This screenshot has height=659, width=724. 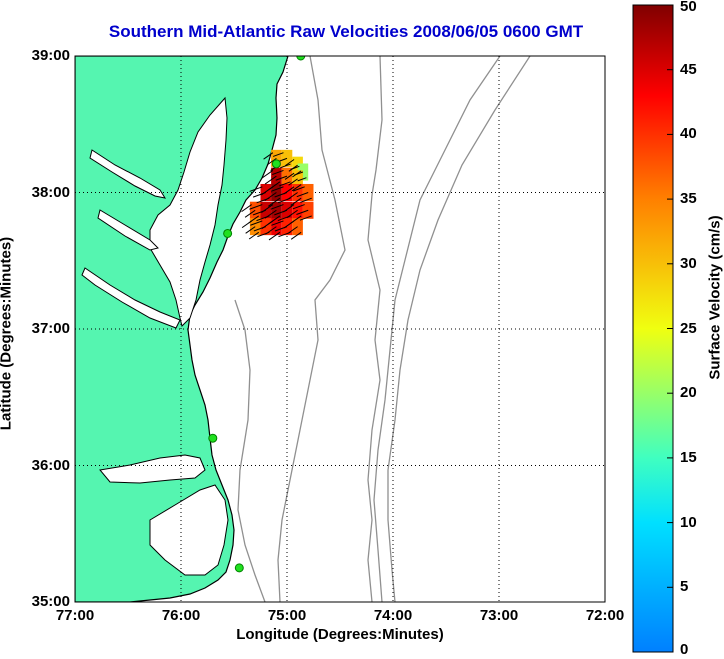 I want to click on y-tick-label: 37:00, so click(x=50, y=328).